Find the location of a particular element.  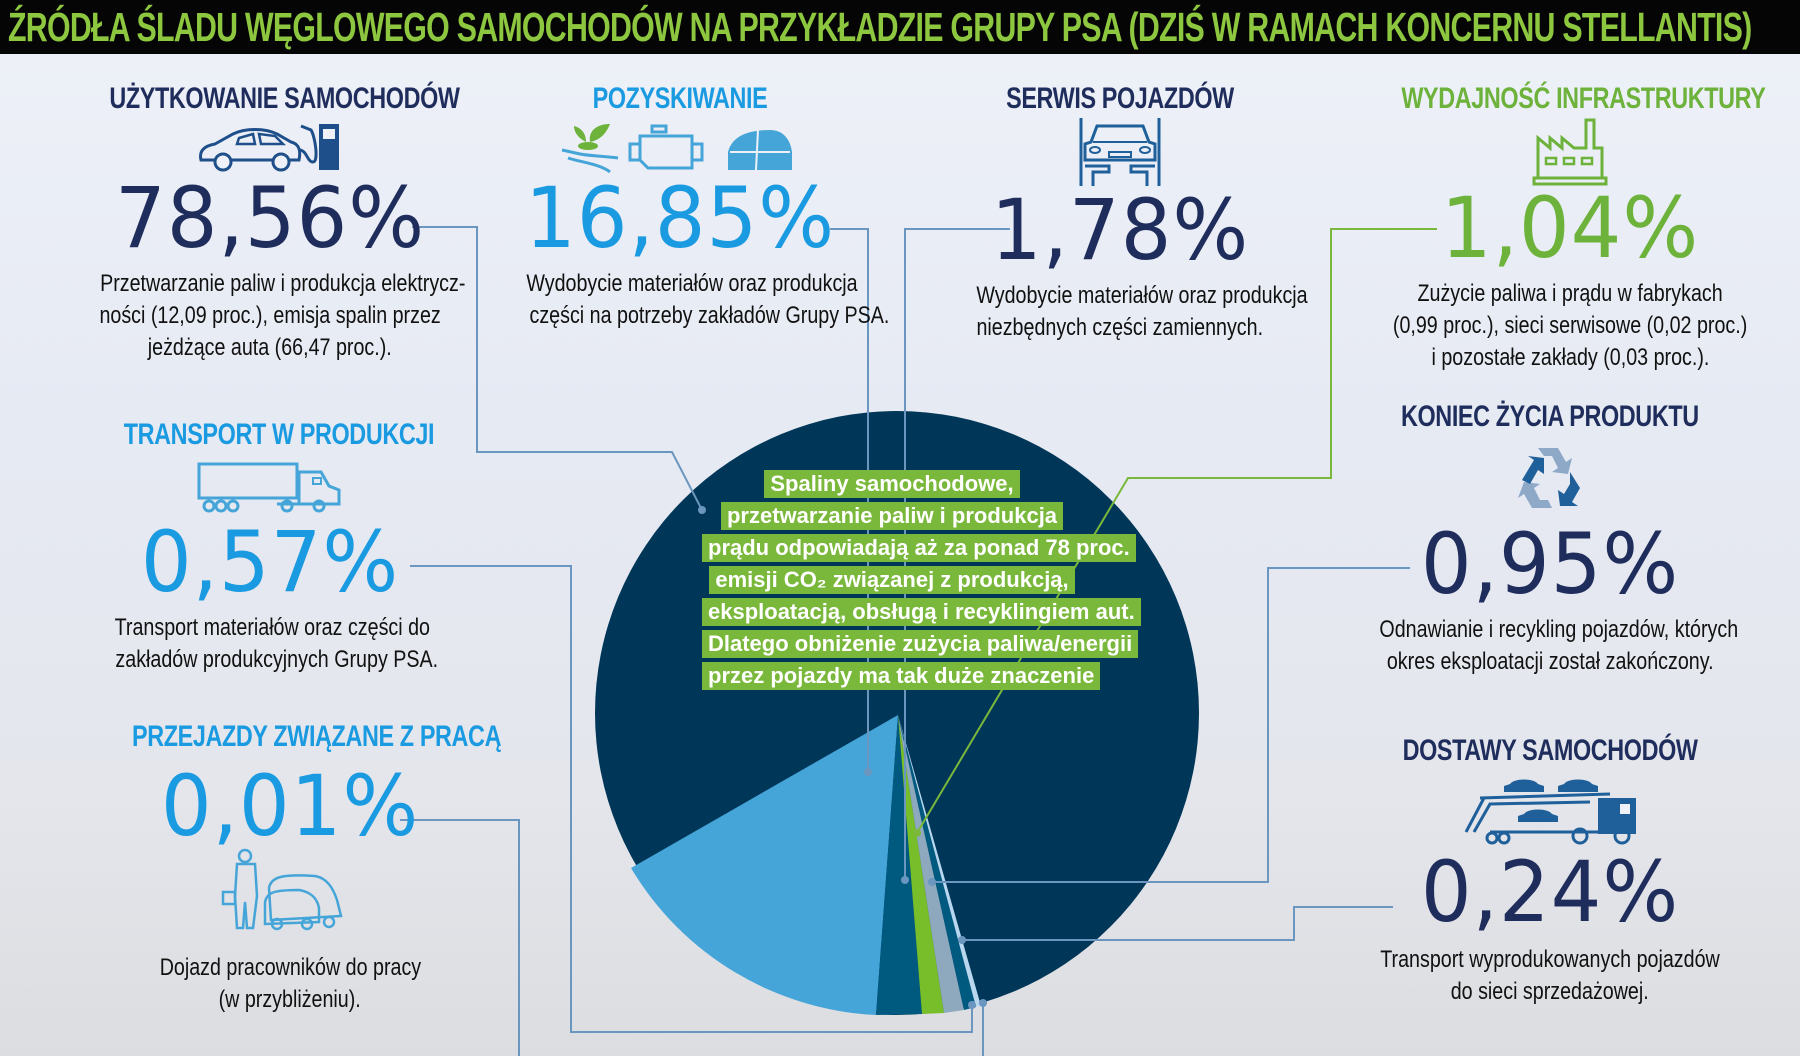

section-desc-line: (w przybliżeniu). is located at coordinates (290, 999).